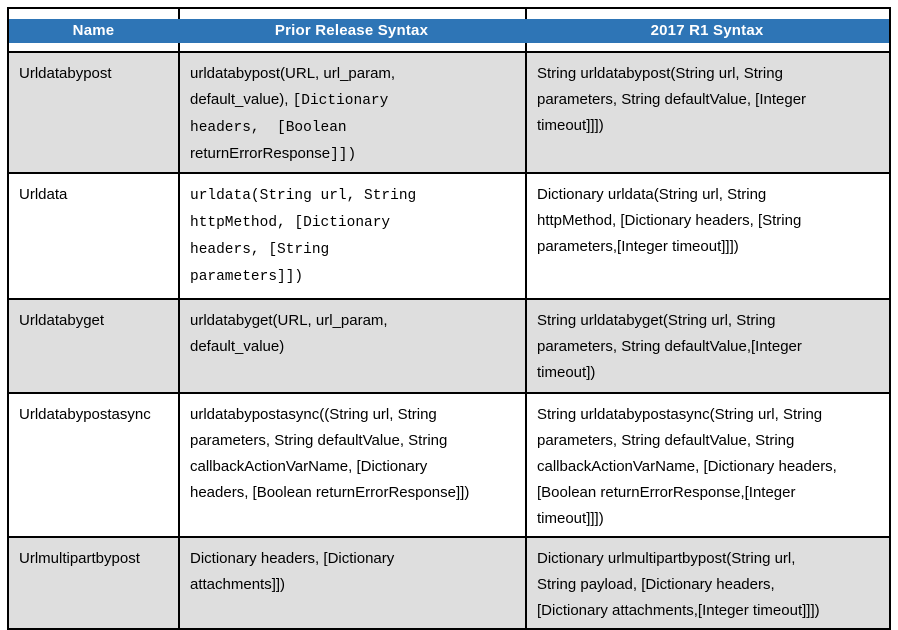 The width and height of the screenshot is (898, 630). I want to click on table-header: Name Prior Release Syntax 2017 R1 Syntax, so click(449, 30).